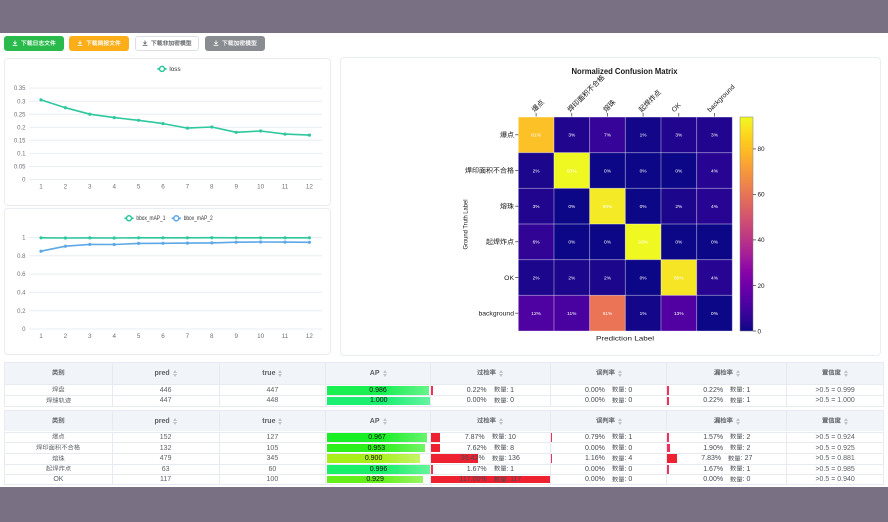  What do you see at coordinates (150, 218) in the screenshot?
I see `svg-text: bbox_mAP_1` at bounding box center [150, 218].